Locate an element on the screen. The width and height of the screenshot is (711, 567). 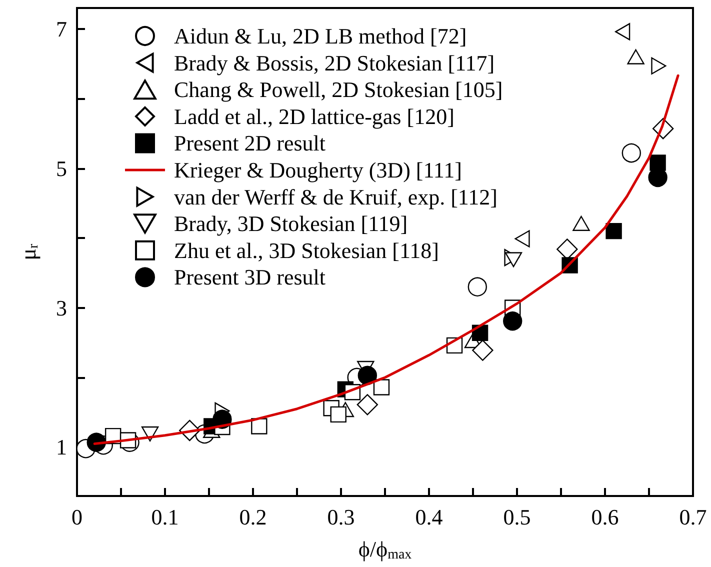
legend-label: Zhu et al., 3D Stokesian [118] is located at coordinates (306, 250).